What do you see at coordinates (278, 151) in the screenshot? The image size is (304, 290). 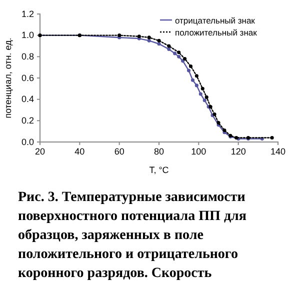 I see `x-tick-label: 140` at bounding box center [278, 151].